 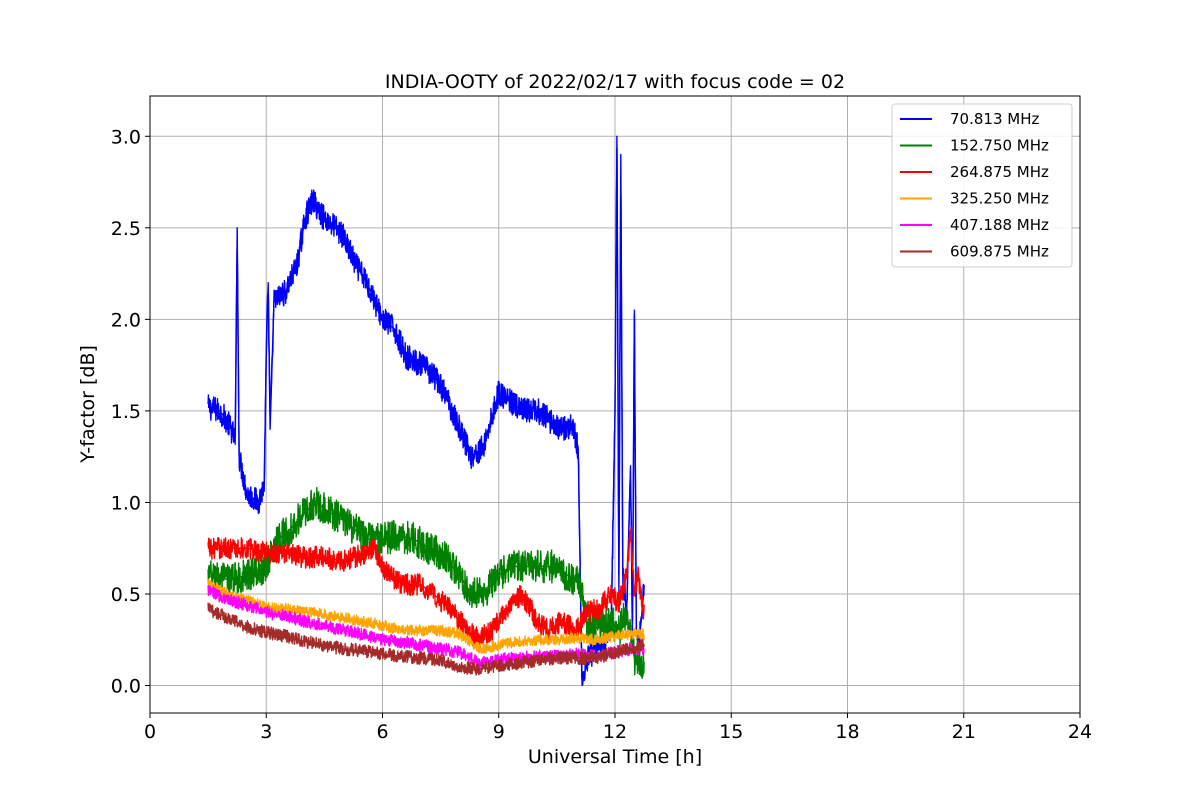 What do you see at coordinates (126, 229) in the screenshot?
I see `y-tick-label: 2.5` at bounding box center [126, 229].